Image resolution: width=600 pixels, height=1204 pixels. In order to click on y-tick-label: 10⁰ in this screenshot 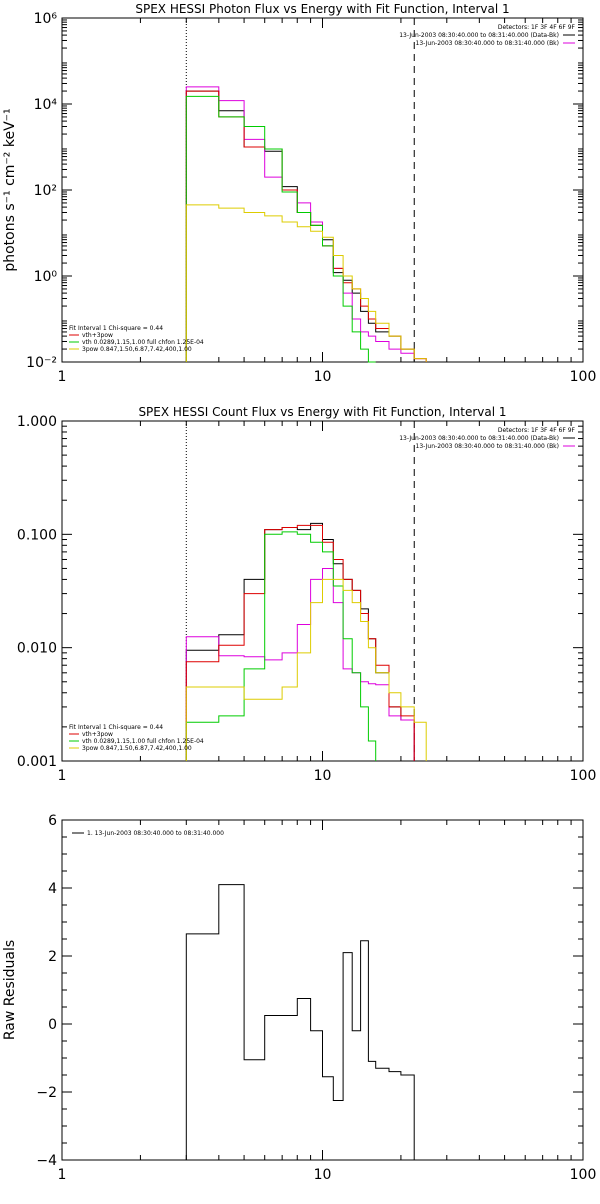, I will do `click(46, 277)`.